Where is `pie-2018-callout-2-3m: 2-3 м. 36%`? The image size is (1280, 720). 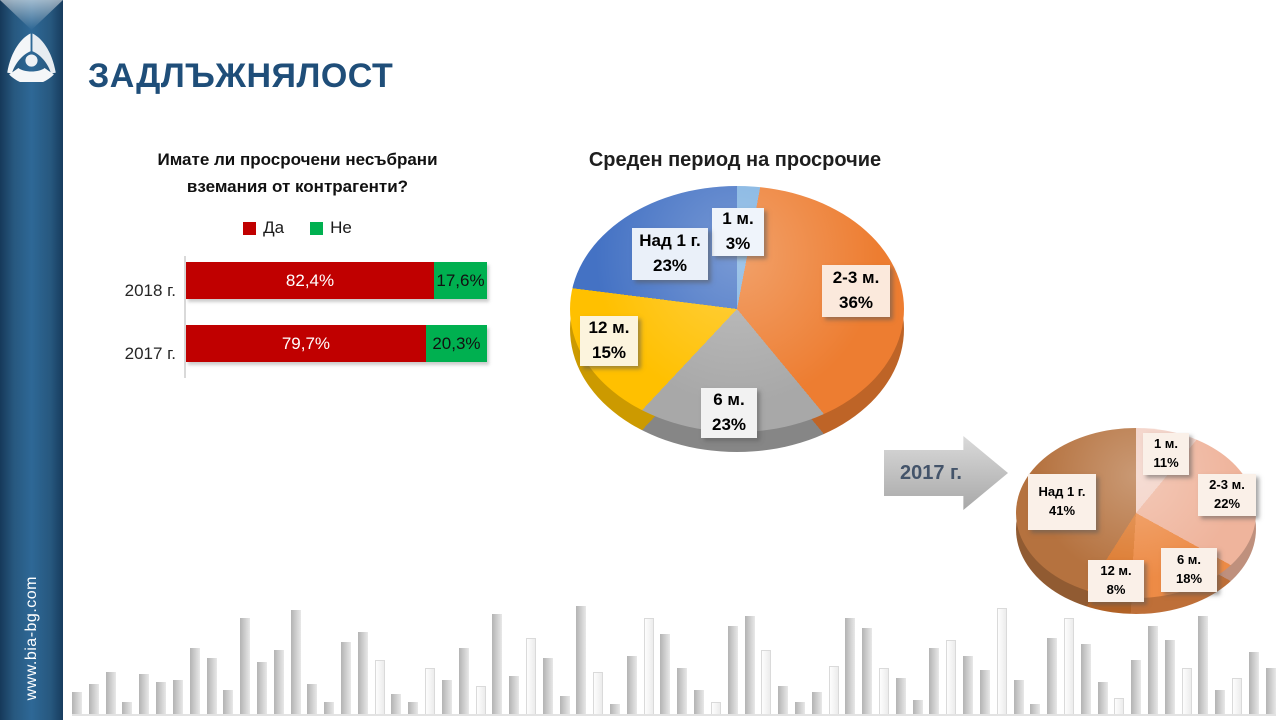 pie-2018-callout-2-3m: 2-3 м. 36% is located at coordinates (856, 291).